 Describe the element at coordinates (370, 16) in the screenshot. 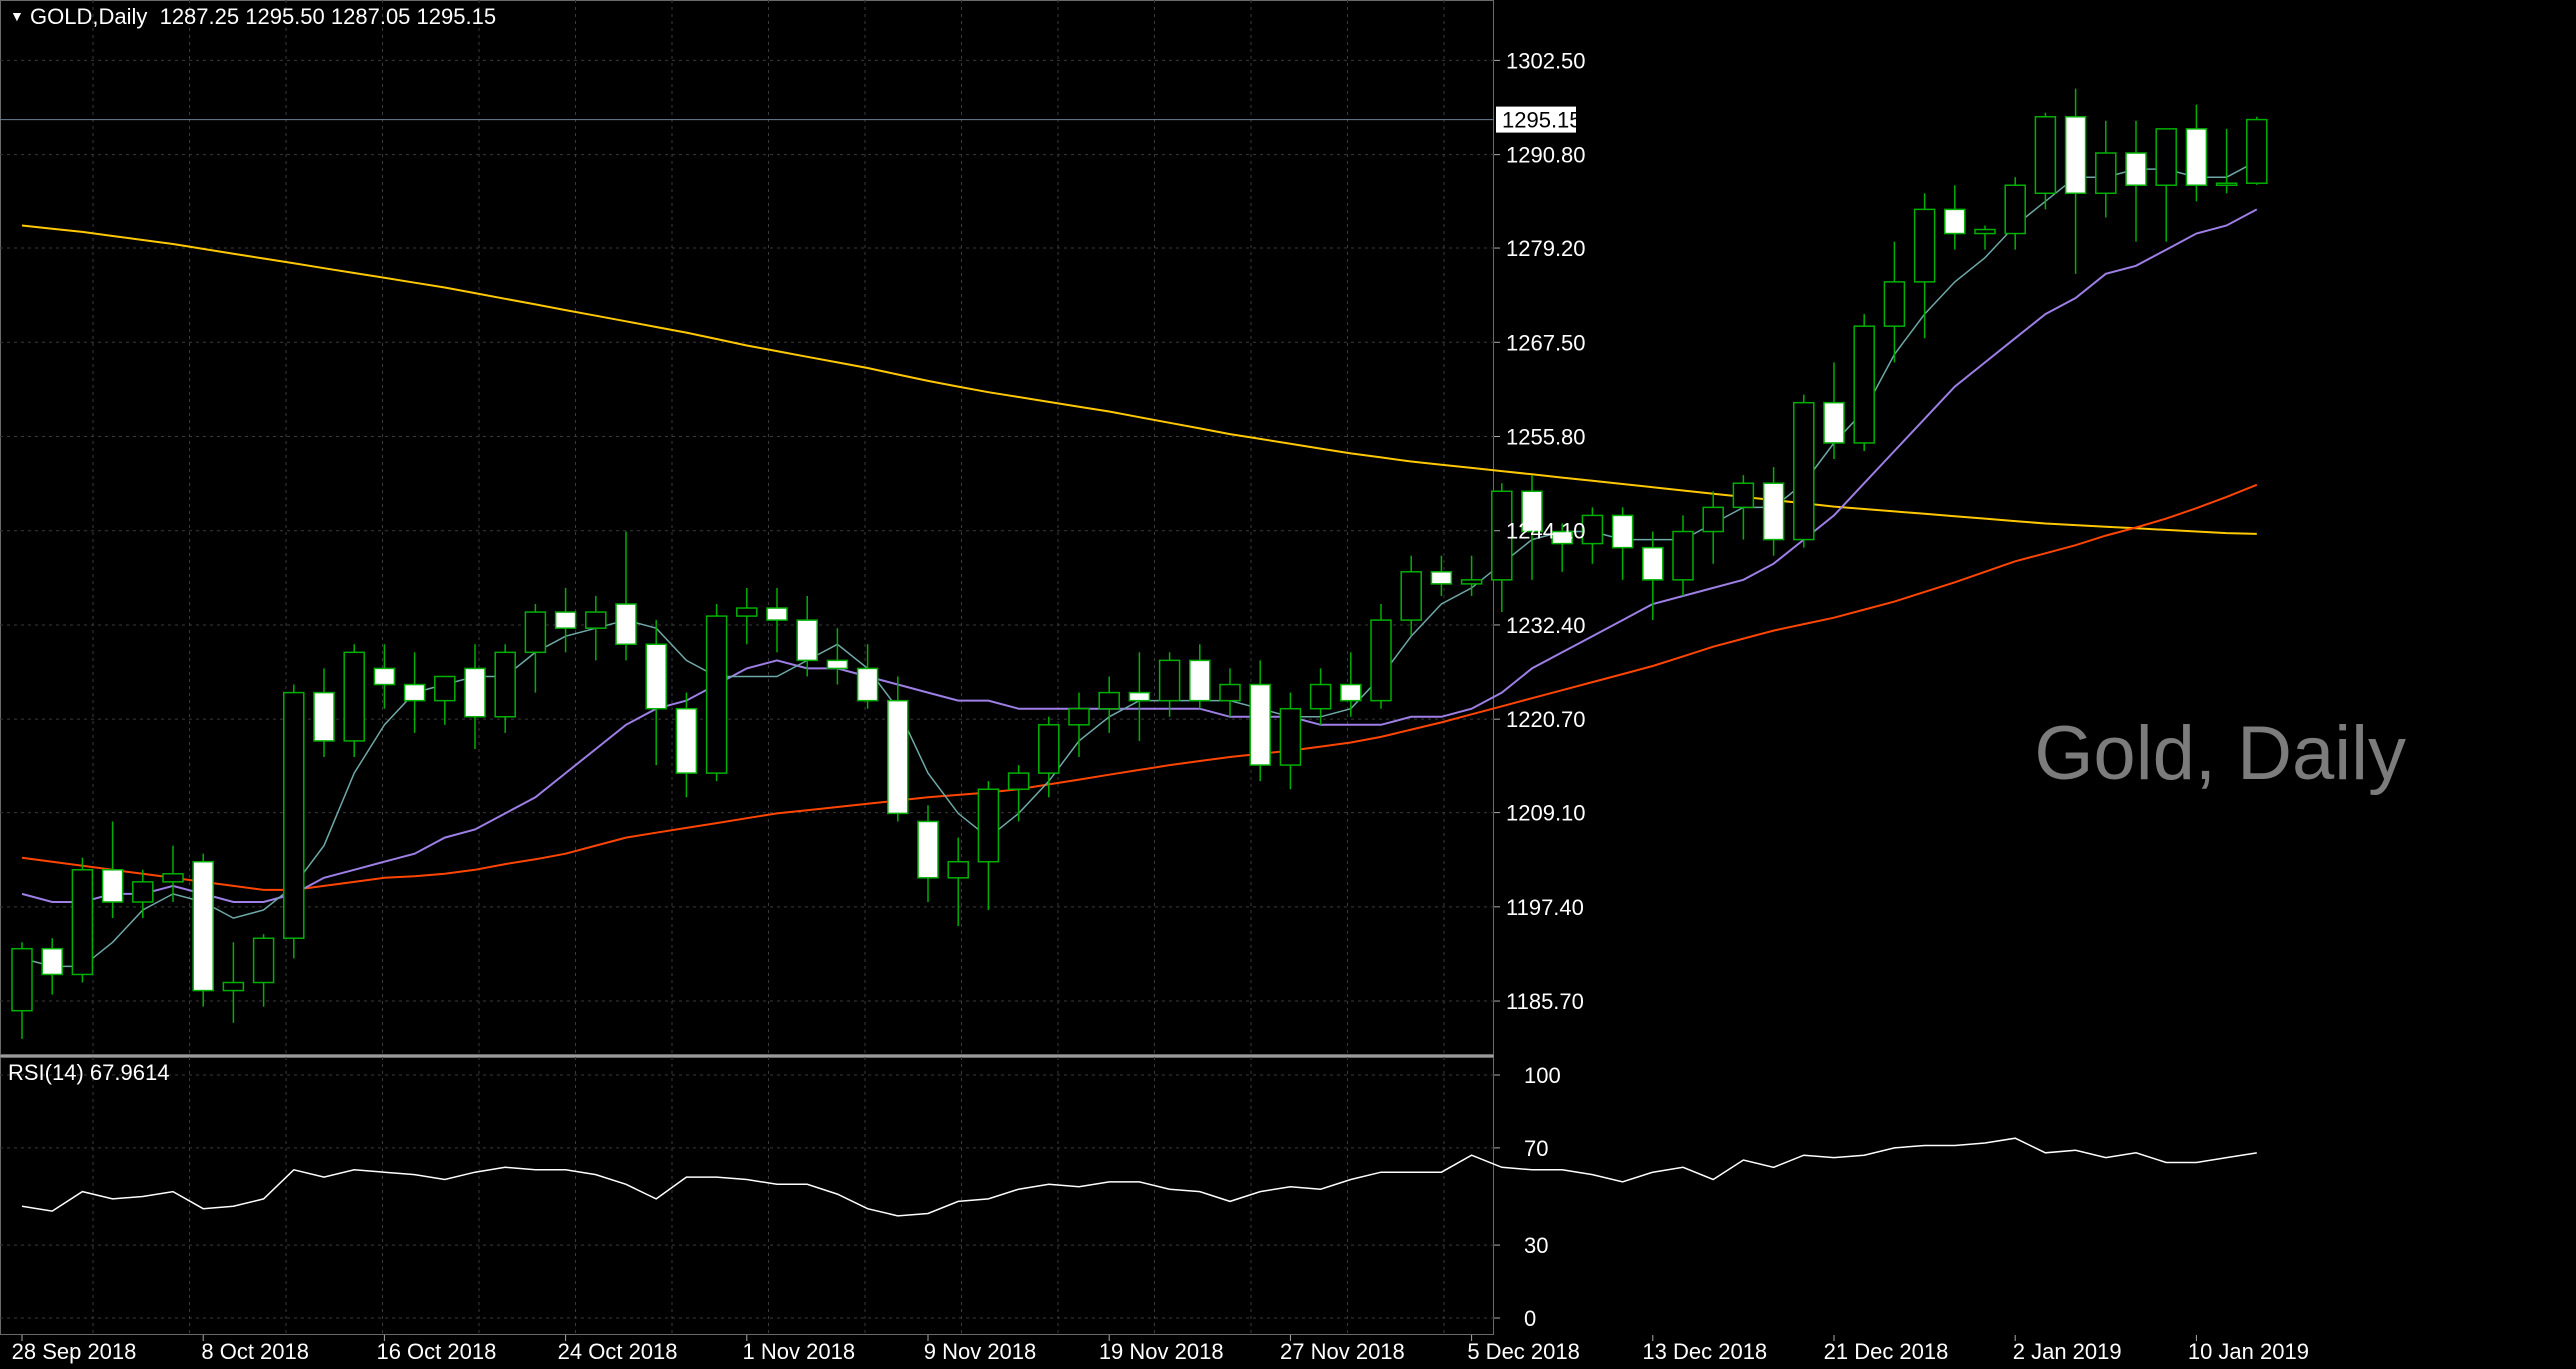

I see `header-low: 1287.05` at that location.